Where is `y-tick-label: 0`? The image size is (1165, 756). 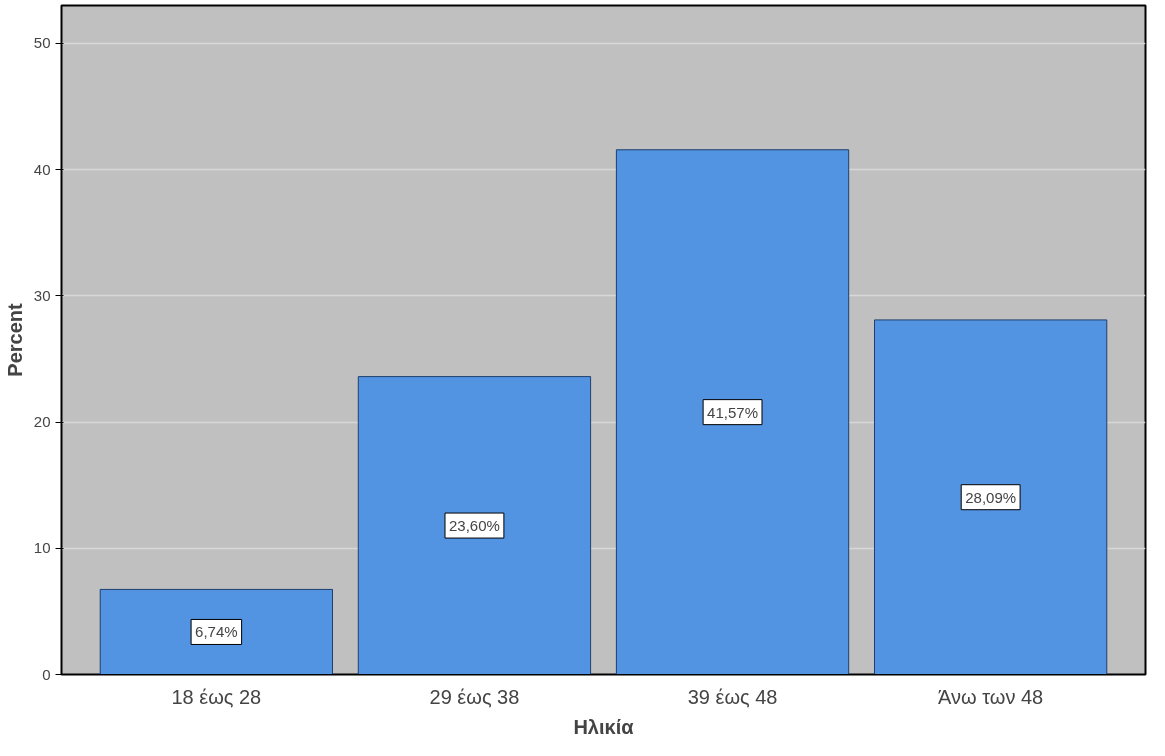 y-tick-label: 0 is located at coordinates (46, 674).